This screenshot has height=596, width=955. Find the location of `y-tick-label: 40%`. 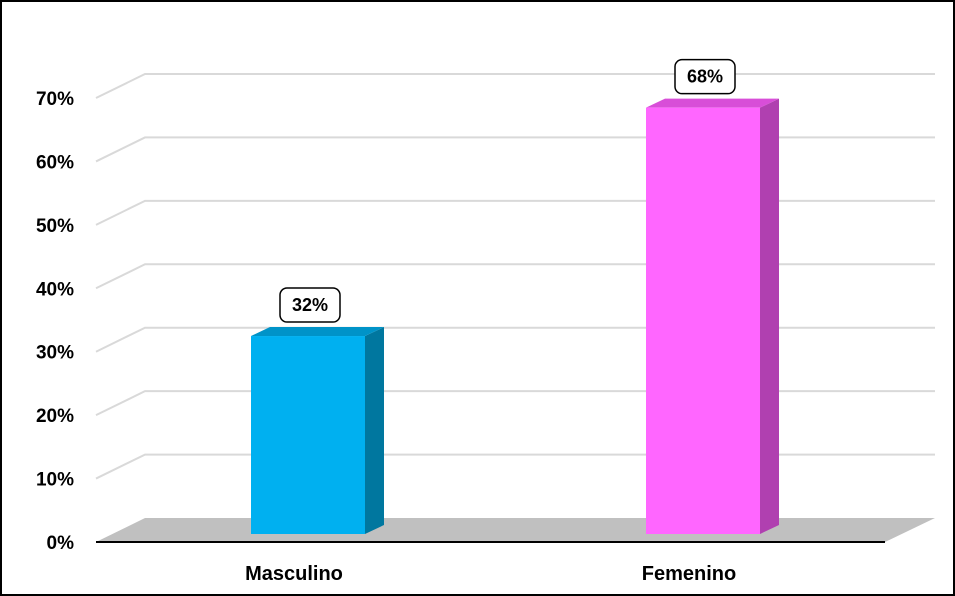

y-tick-label: 40% is located at coordinates (55, 289).